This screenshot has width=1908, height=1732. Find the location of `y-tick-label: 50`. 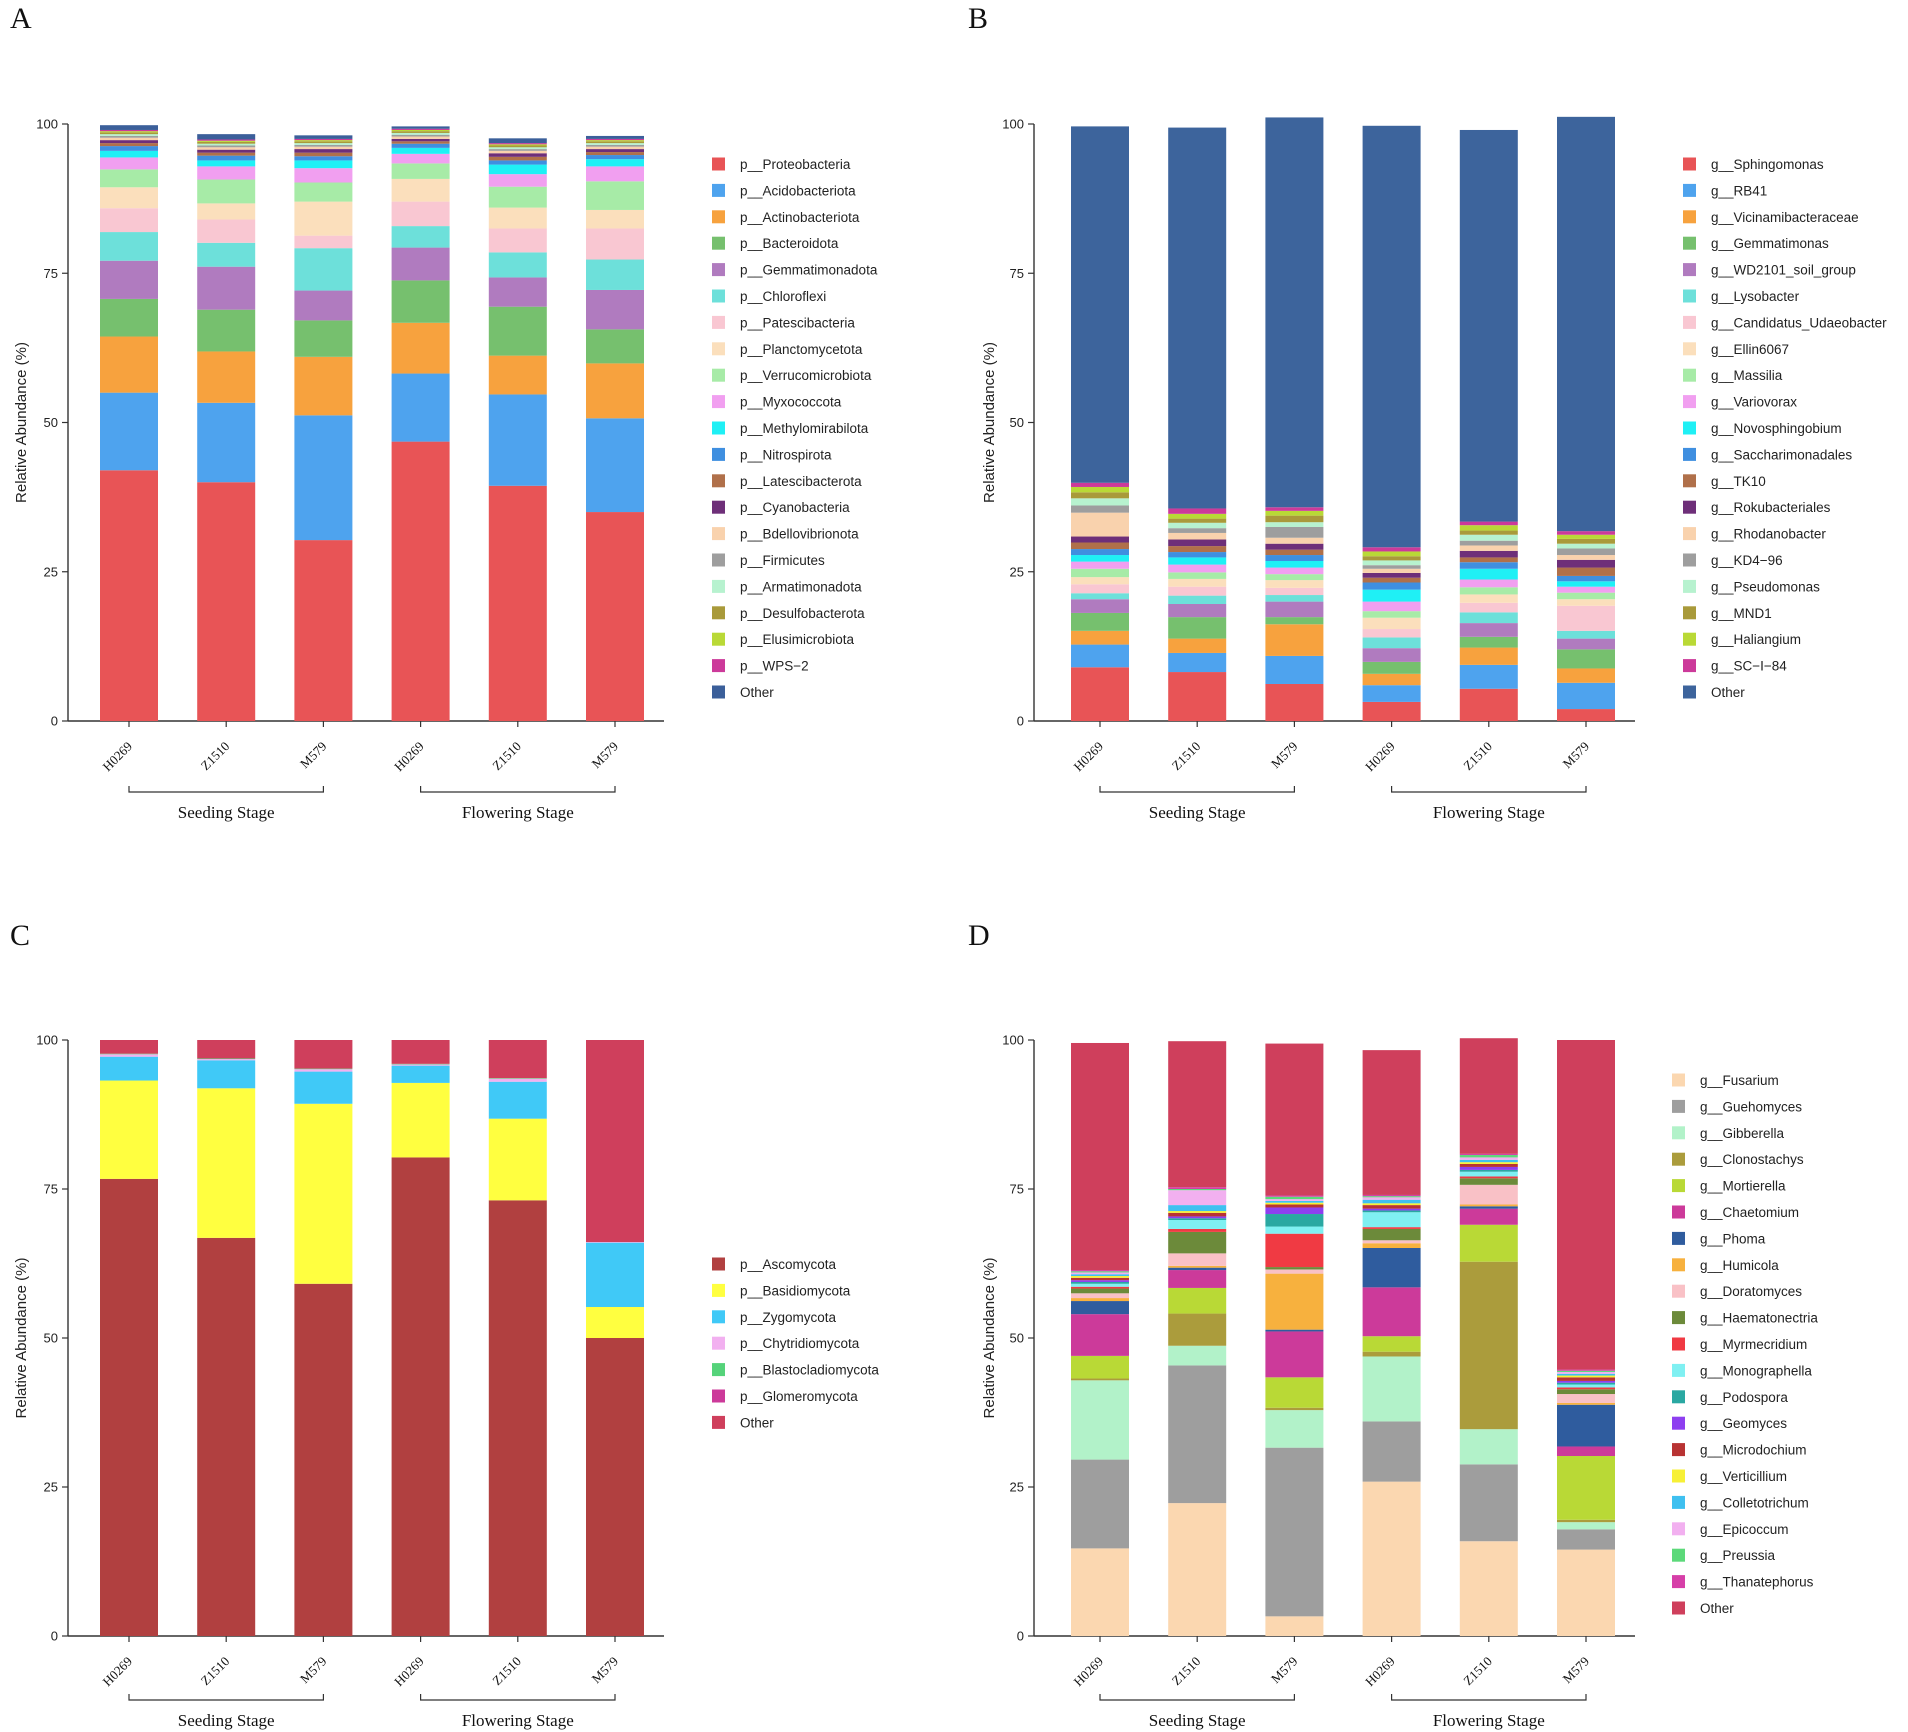

y-tick-label: 50 is located at coordinates (51, 422).